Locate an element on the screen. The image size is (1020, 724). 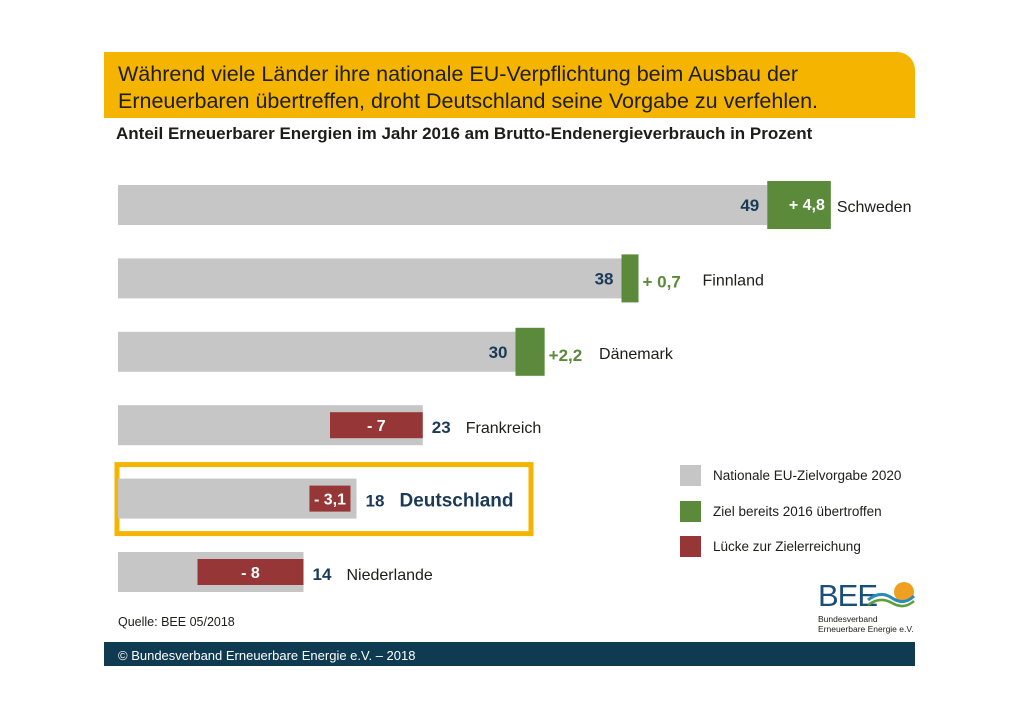
bar-exceeded-finnland is located at coordinates (630, 278).